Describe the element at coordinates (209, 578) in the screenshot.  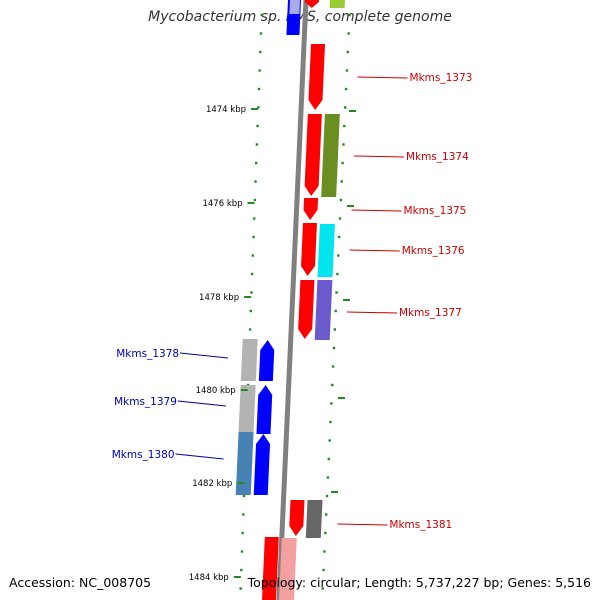
I see `tick-label: 1484 kbp` at that location.